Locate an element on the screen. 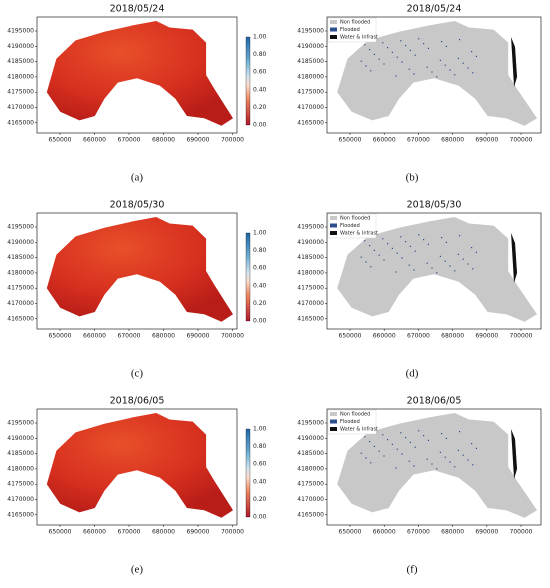  colorbar-tick-label: 0.60 is located at coordinates (260, 72).